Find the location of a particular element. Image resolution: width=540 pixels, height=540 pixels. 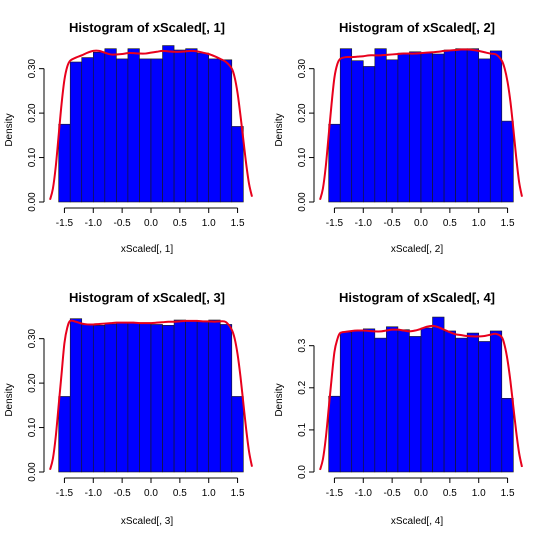

panel-2-y-axis: 0.00 0.10 0.20 0.30 is located at coordinates (306, 135).